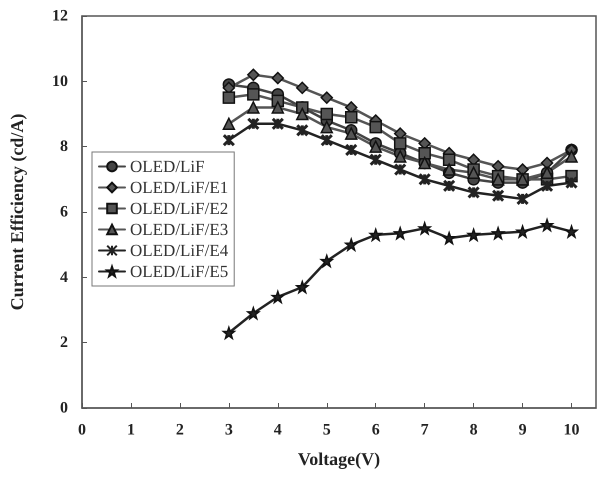  What do you see at coordinates (474, 430) in the screenshot?
I see `x-tick-label: 8` at bounding box center [474, 430].